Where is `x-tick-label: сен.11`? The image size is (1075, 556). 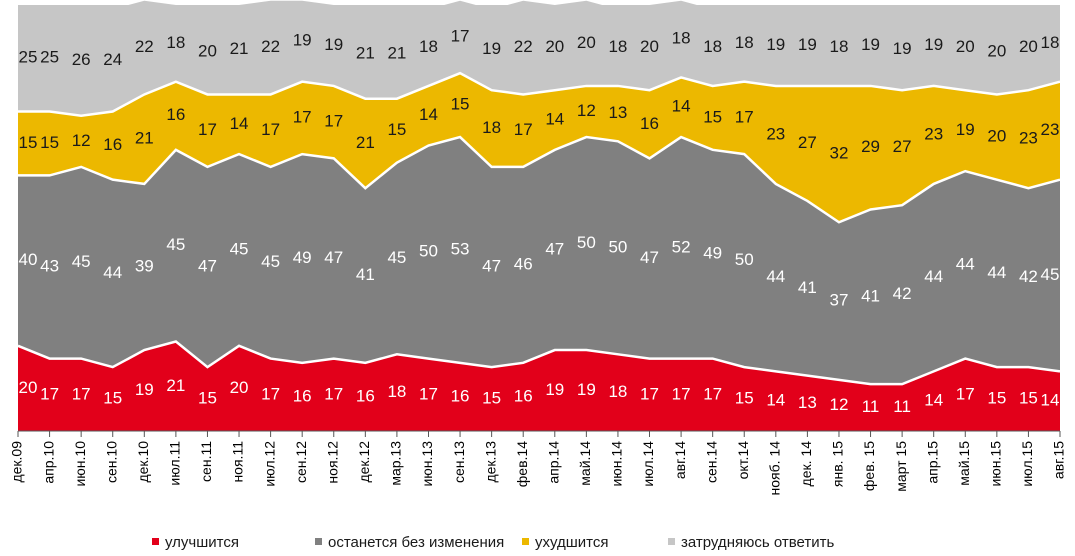 x-tick-label: сен.11 is located at coordinates (206, 461).